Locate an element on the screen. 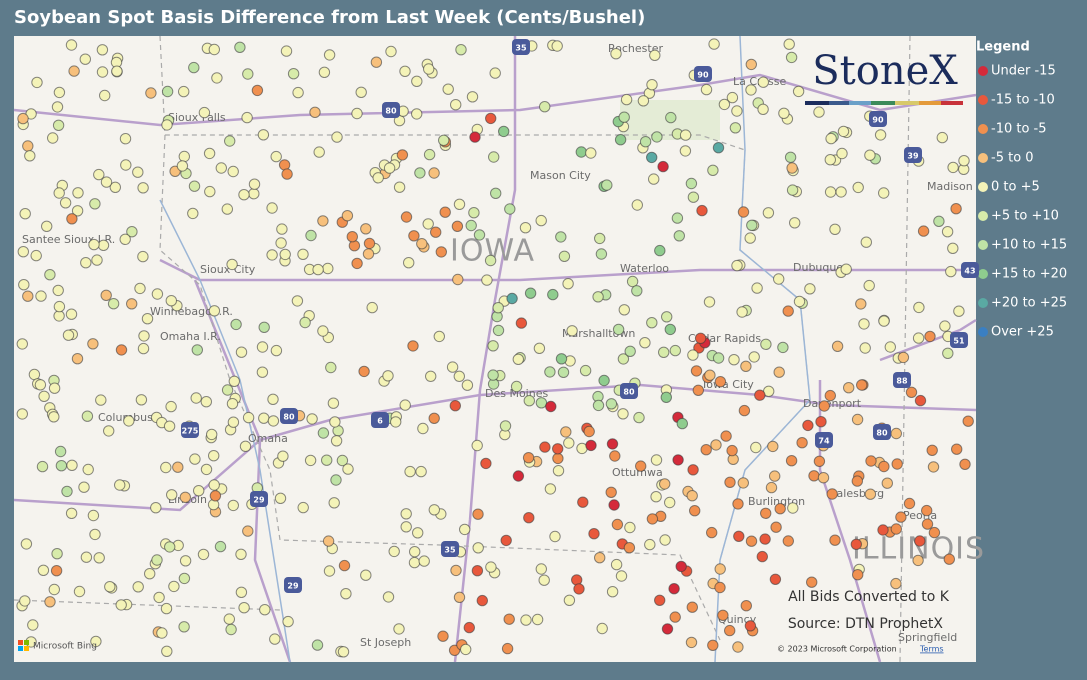  legend-swatch is located at coordinates (983, 187).